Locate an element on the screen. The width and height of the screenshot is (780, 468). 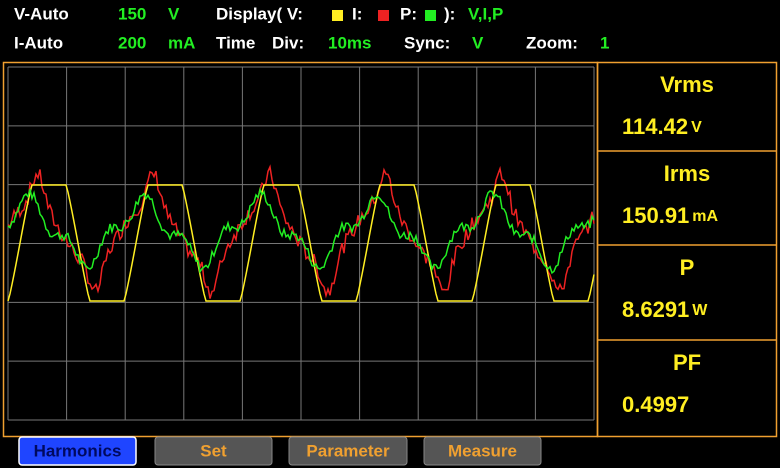
power-key is located at coordinates (430, 15).